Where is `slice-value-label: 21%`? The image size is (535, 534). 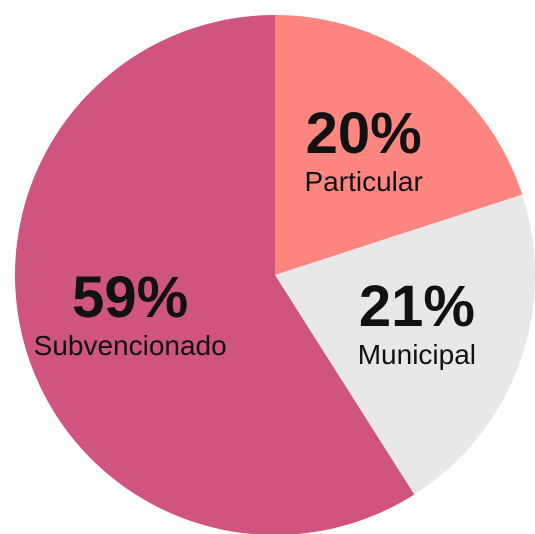
slice-value-label: 21% is located at coordinates (417, 306).